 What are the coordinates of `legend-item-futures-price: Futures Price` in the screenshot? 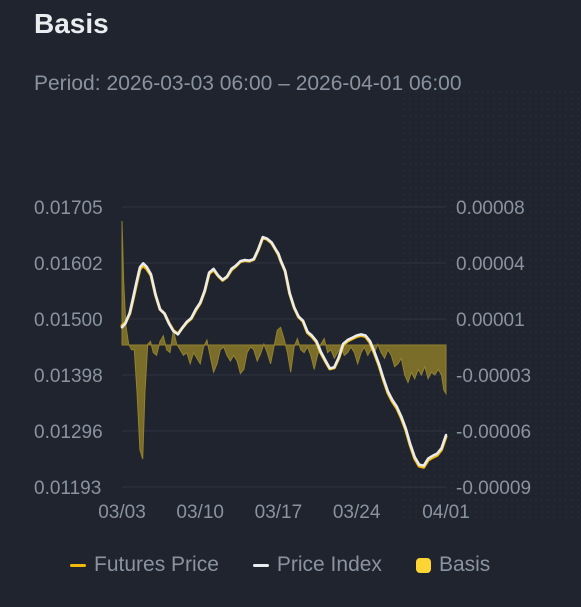 It's located at (144, 565).